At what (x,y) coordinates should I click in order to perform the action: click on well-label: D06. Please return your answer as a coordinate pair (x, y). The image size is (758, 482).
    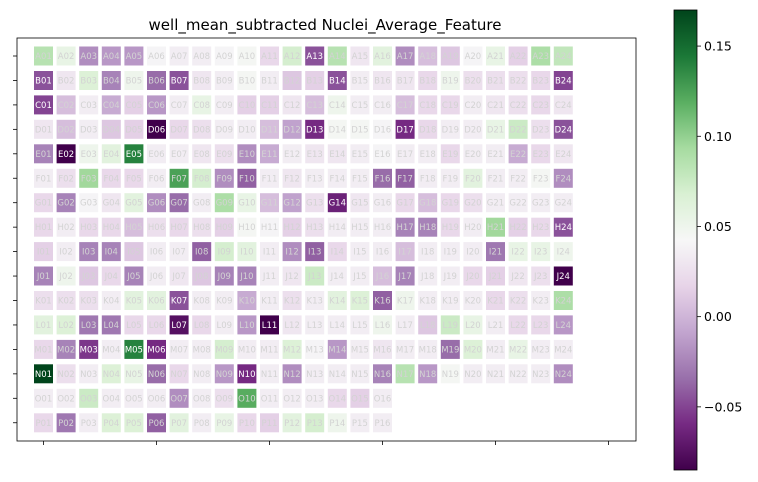
    Looking at the image, I should click on (156, 130).